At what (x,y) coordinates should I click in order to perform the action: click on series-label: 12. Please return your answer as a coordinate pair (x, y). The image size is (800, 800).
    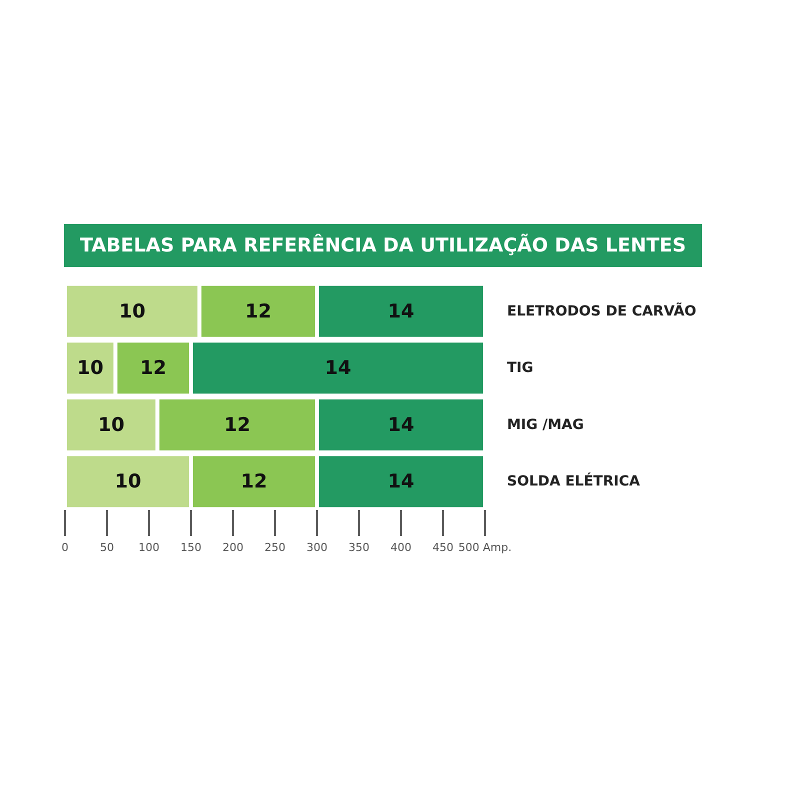
    Looking at the image, I should click on (258, 311).